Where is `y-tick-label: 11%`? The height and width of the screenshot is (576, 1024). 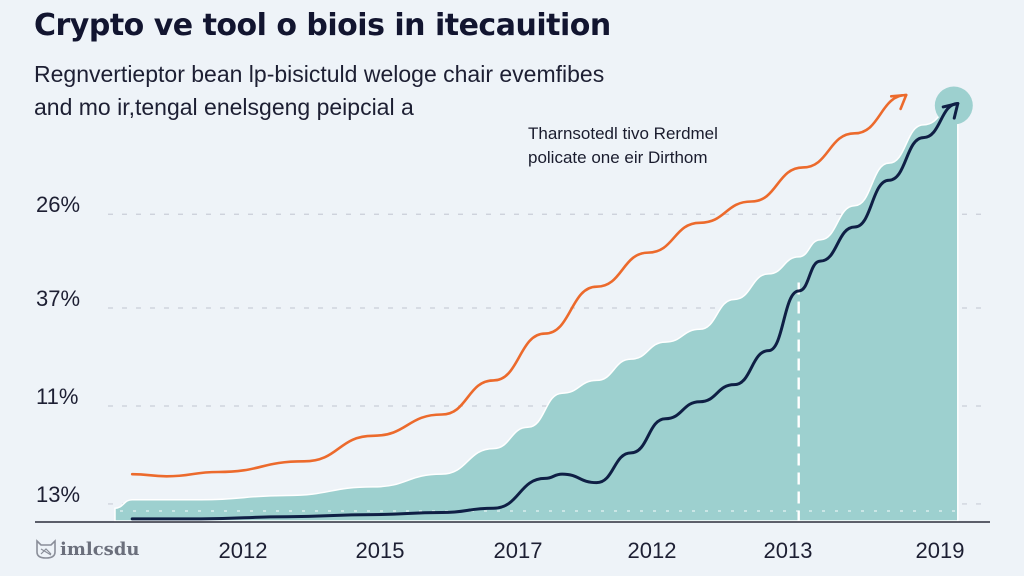
y-tick-label: 11% is located at coordinates (57, 396).